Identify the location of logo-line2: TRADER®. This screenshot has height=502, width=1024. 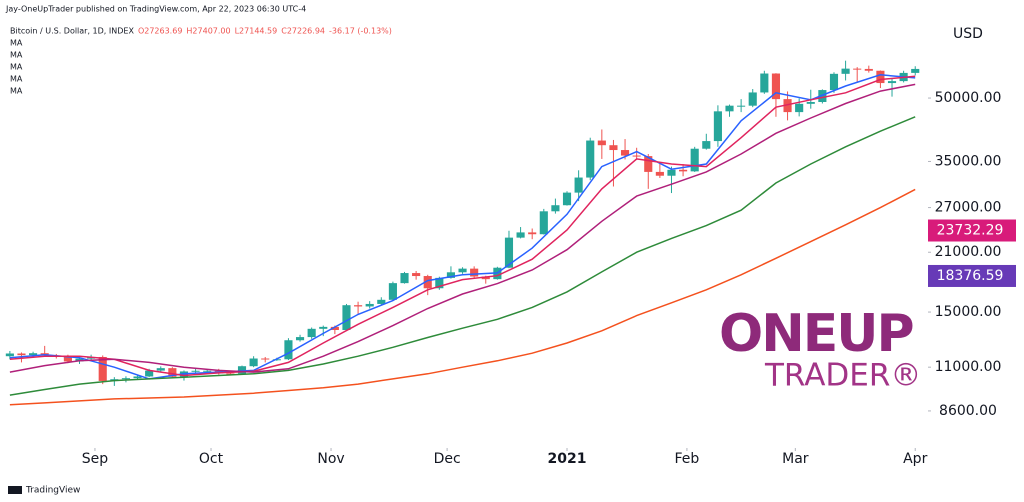
(842, 376).